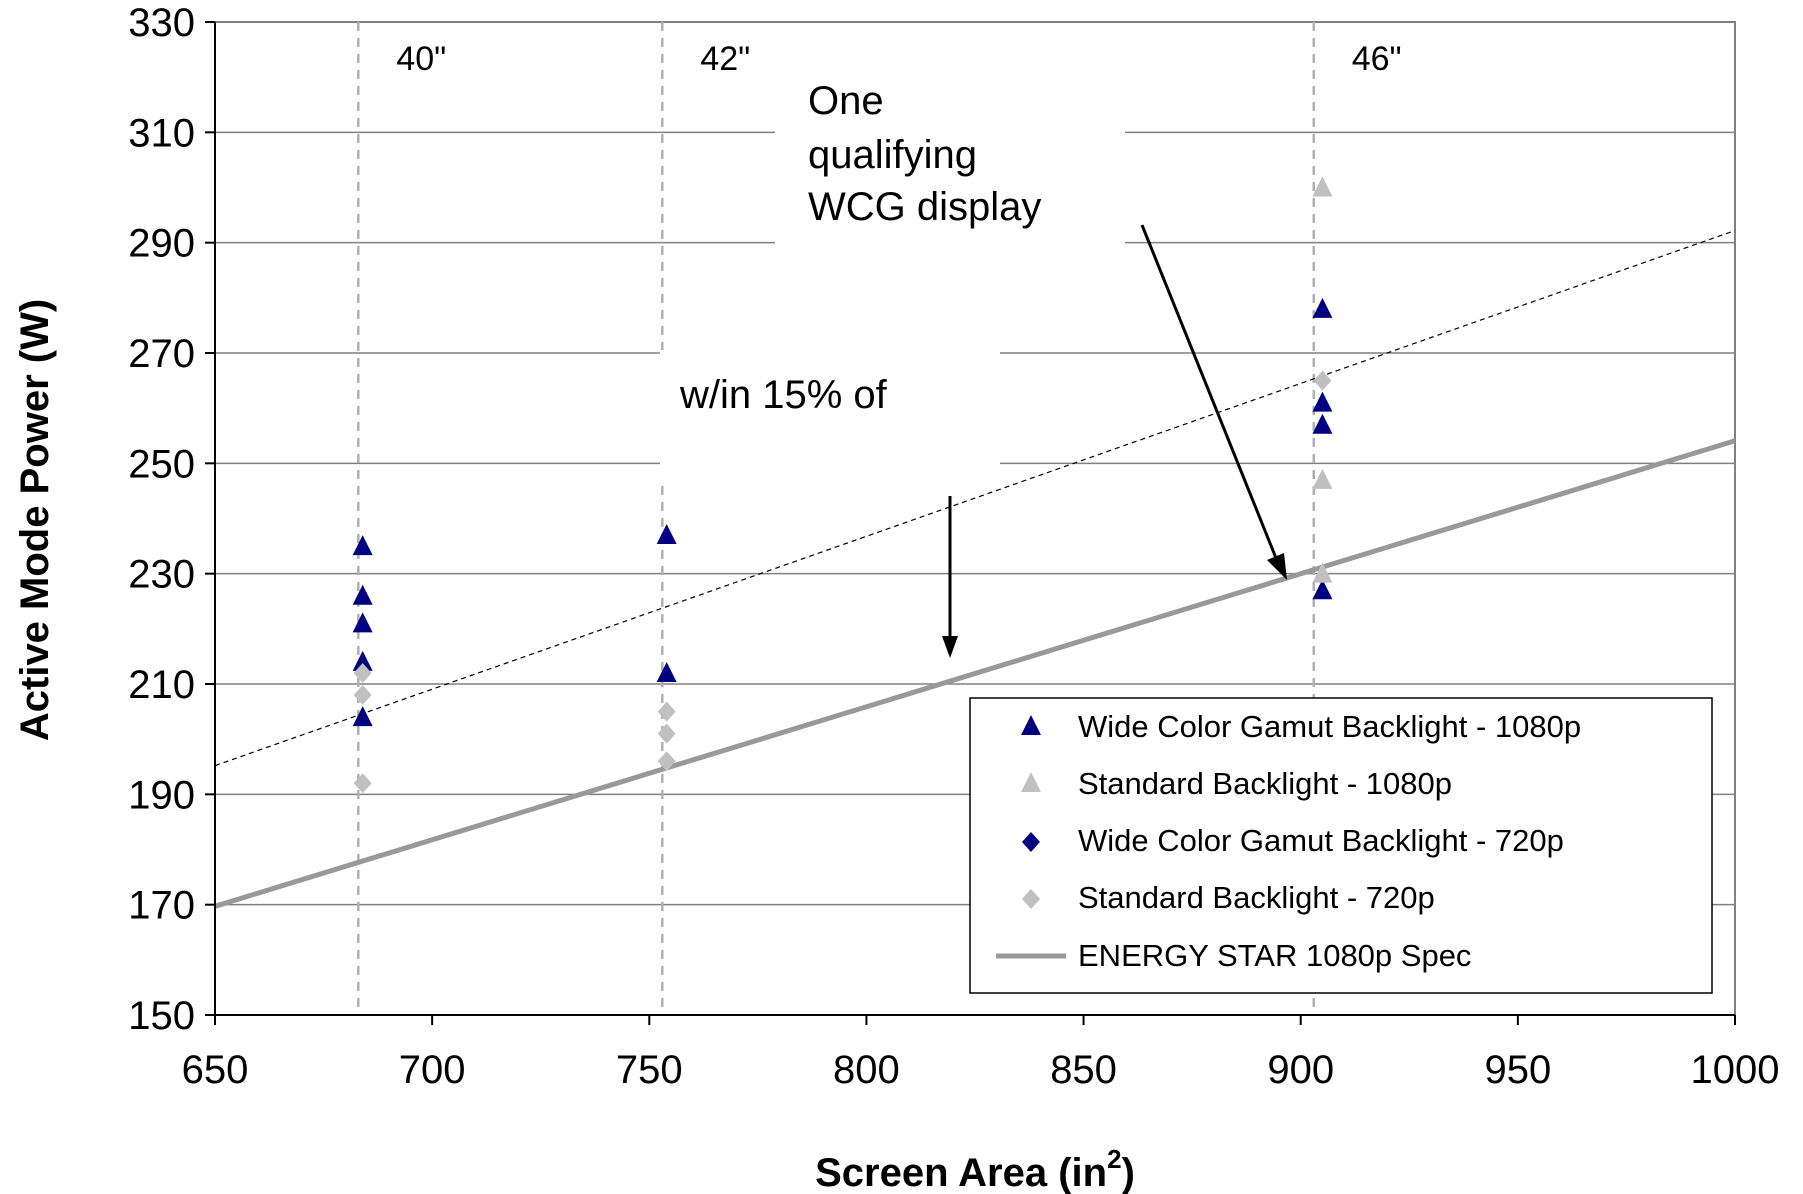 Image resolution: width=1803 pixels, height=1194 pixels. What do you see at coordinates (1031, 725) in the screenshot?
I see `legend-marker-wcg-1080p` at bounding box center [1031, 725].